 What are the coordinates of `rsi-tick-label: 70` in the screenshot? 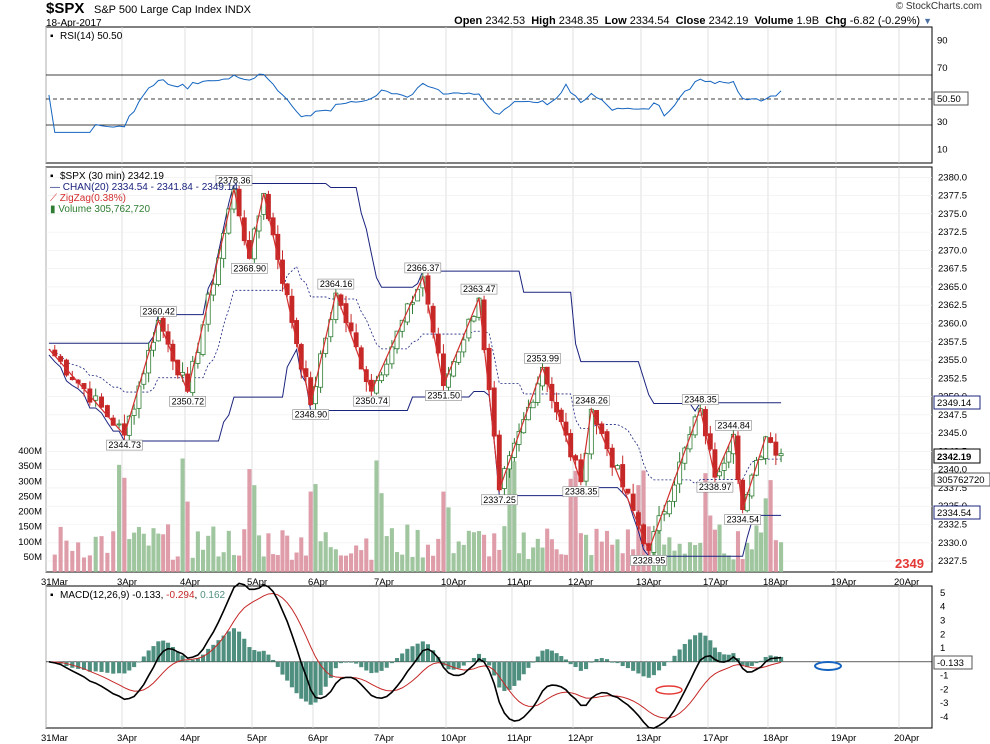 It's located at (942, 68).